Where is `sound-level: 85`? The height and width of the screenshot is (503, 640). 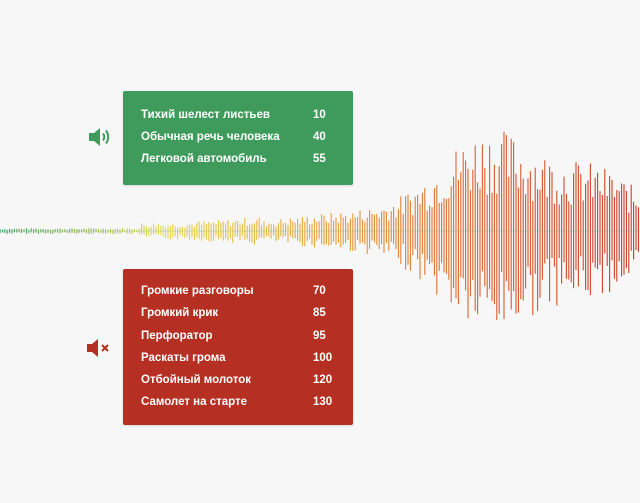
sound-level: 85 is located at coordinates (319, 313).